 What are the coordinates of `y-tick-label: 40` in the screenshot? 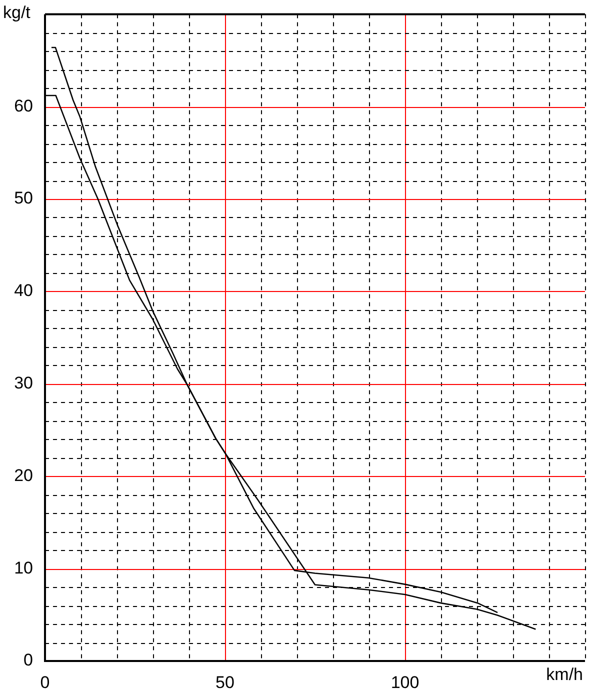 It's located at (23, 290).